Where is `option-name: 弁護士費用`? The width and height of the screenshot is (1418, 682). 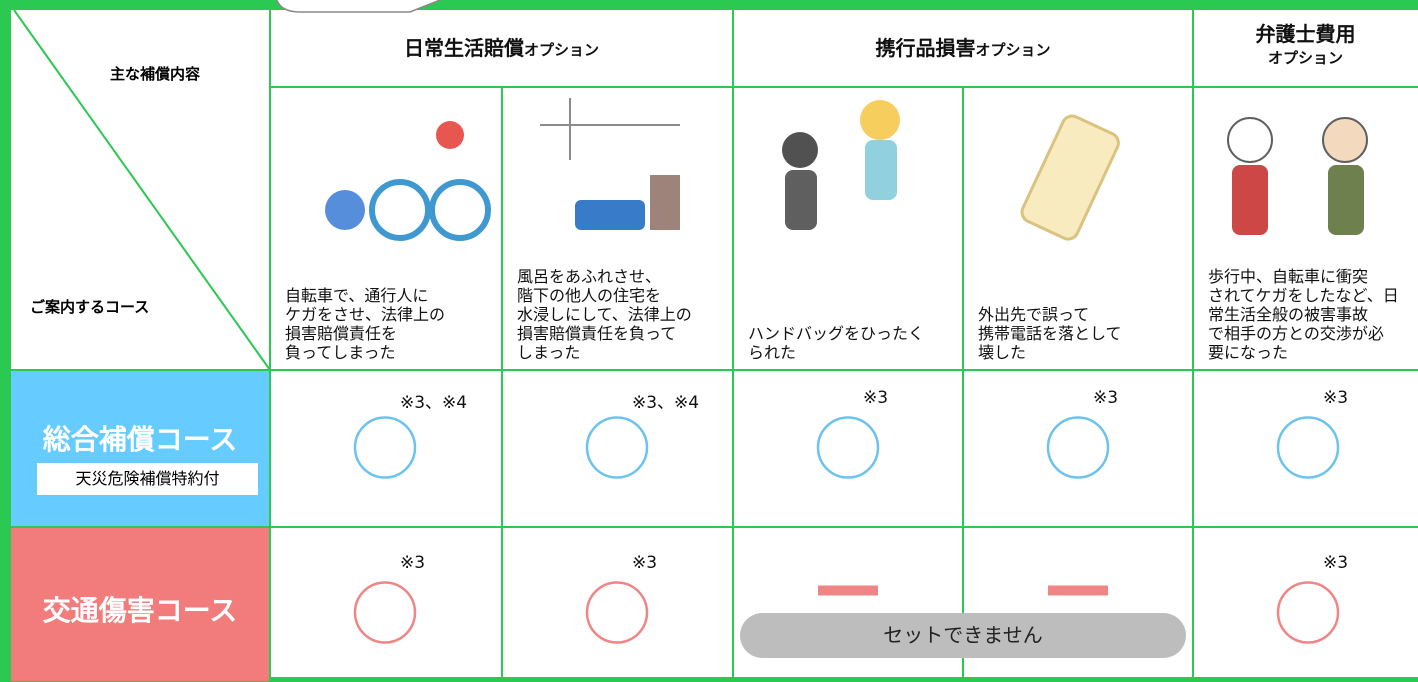
option-name: 弁護士費用 is located at coordinates (1305, 34).